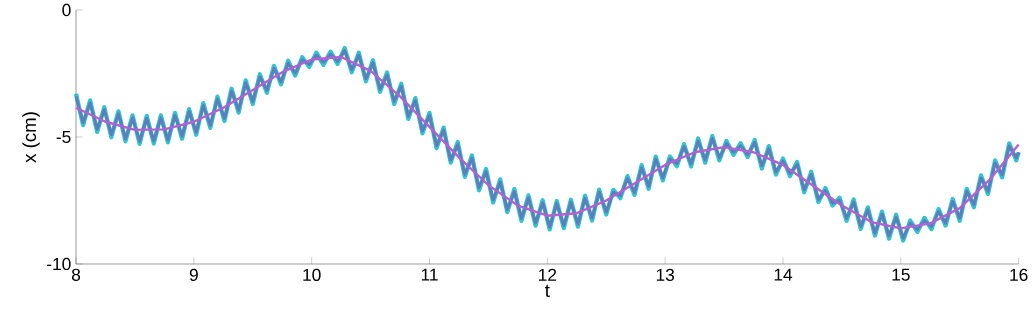  I want to click on x-tick-label: 9, so click(193, 274).